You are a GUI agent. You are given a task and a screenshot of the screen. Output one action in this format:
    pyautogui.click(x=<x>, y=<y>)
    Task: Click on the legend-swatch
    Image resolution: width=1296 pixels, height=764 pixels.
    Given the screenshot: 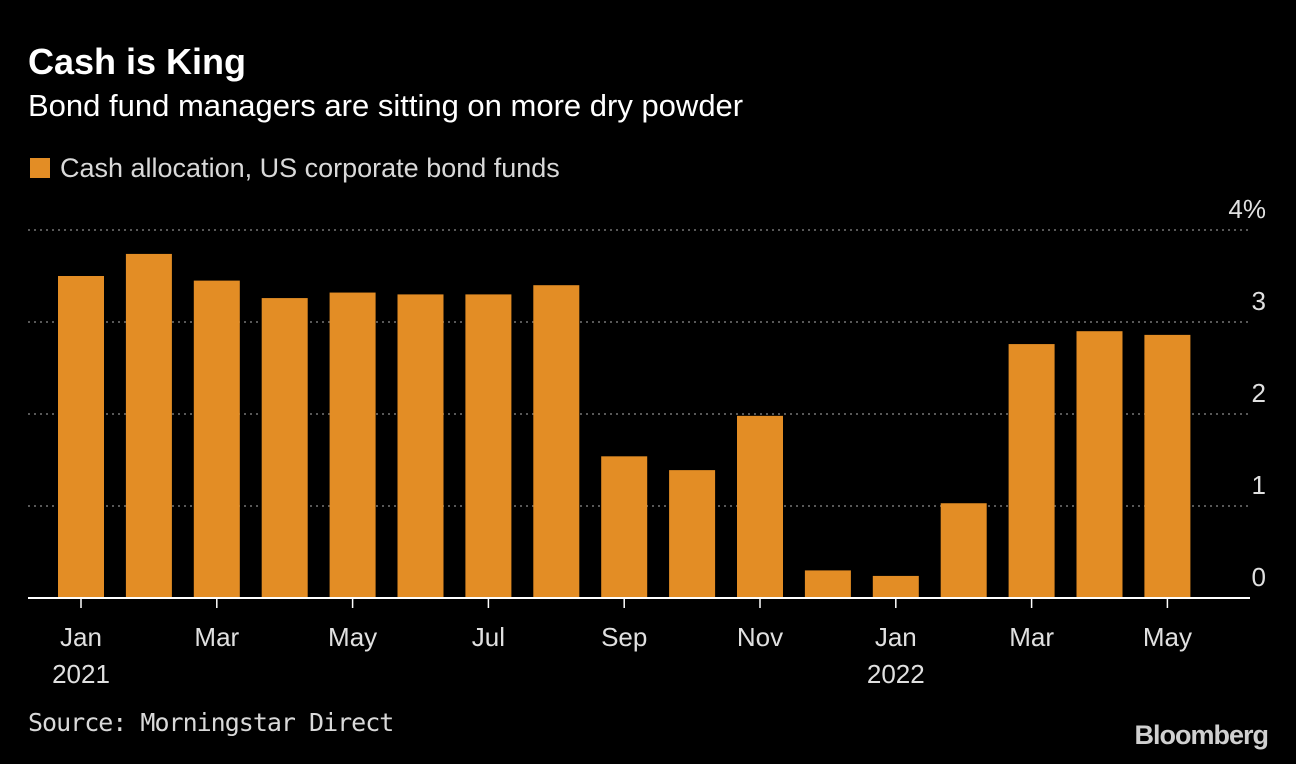 What is the action you would take?
    pyautogui.click(x=40, y=168)
    